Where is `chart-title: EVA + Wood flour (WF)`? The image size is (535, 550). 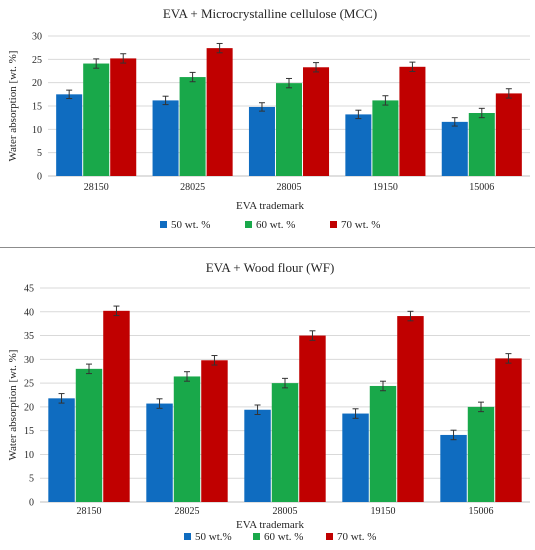 chart-title: EVA + Wood flour (WF) is located at coordinates (270, 267).